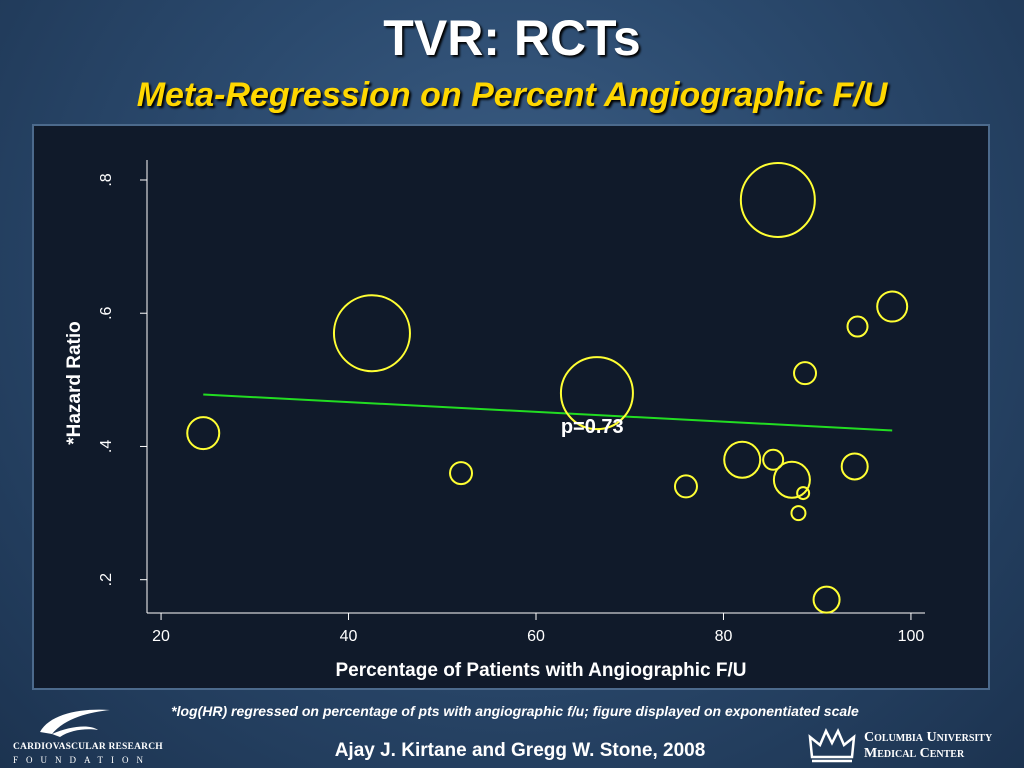  I want to click on regression-line, so click(548, 412).